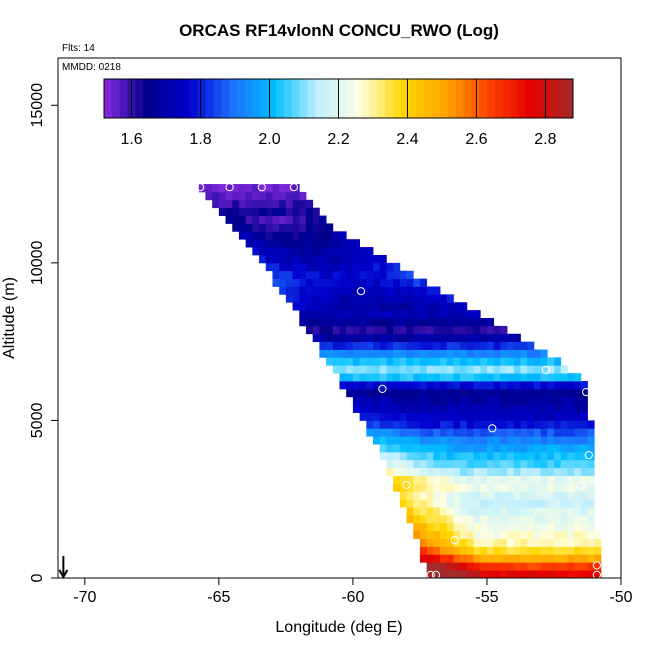 The width and height of the screenshot is (650, 650). What do you see at coordinates (338, 627) in the screenshot?
I see `x-axis-label: Longitude (deg E)` at bounding box center [338, 627].